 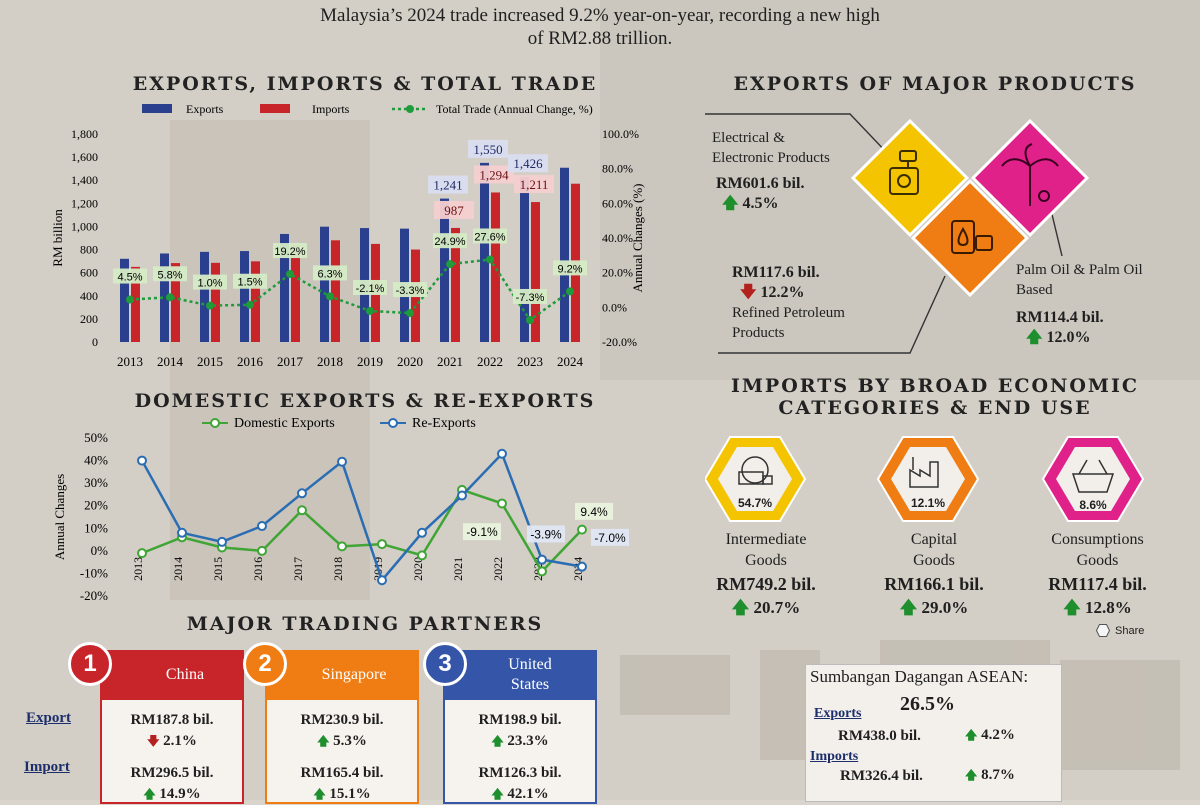 I want to click on asean-exports-change-row: 🡅 4.2%, so click(x=990, y=736).